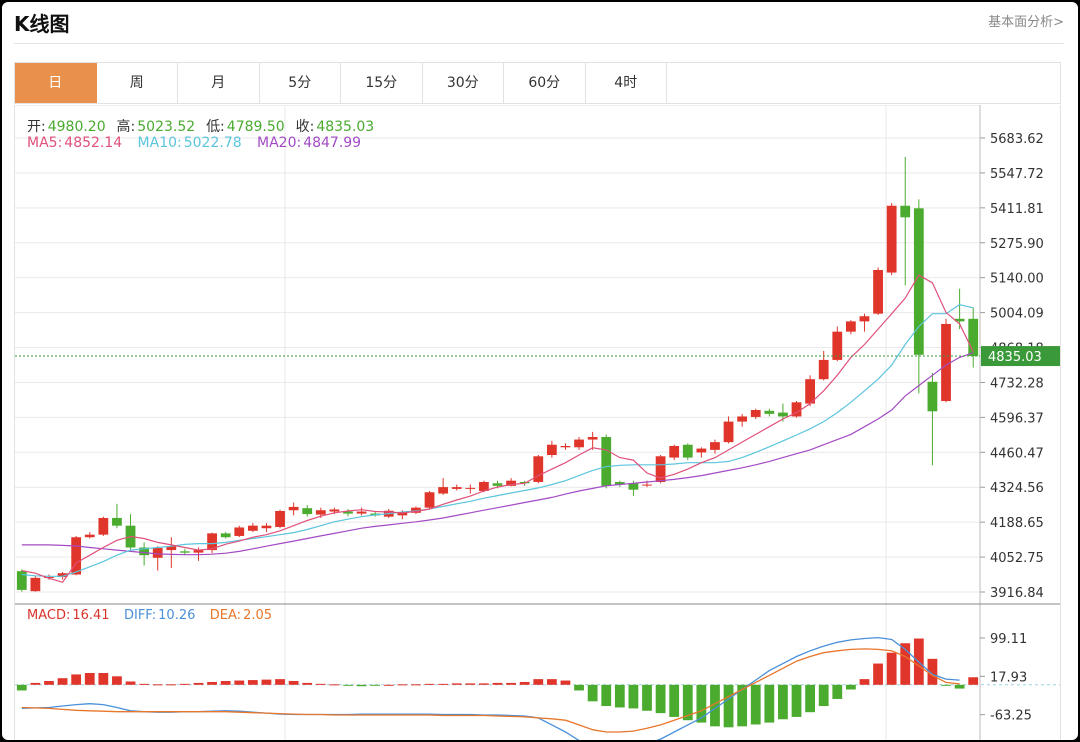 Image resolution: width=1080 pixels, height=742 pixels. I want to click on macd-axis-label: 17.93, so click(1008, 677).